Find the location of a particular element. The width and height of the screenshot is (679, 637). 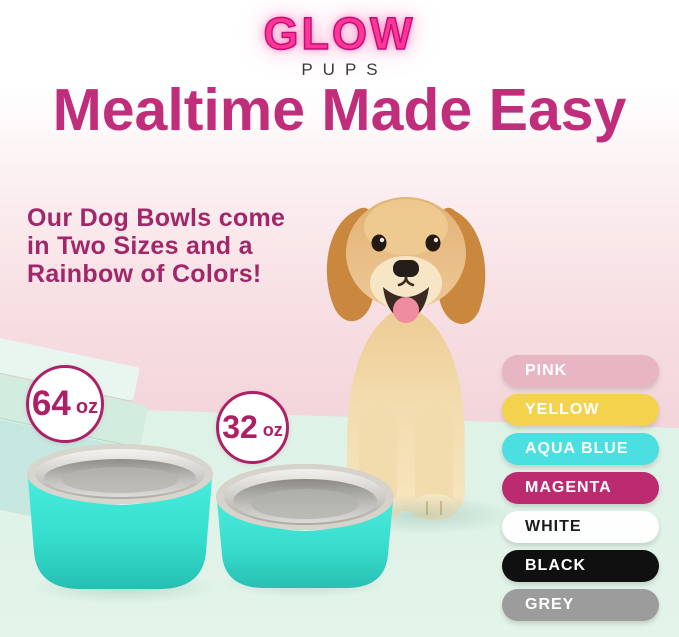

swatch-magenta: MAGENTA is located at coordinates (580, 488).